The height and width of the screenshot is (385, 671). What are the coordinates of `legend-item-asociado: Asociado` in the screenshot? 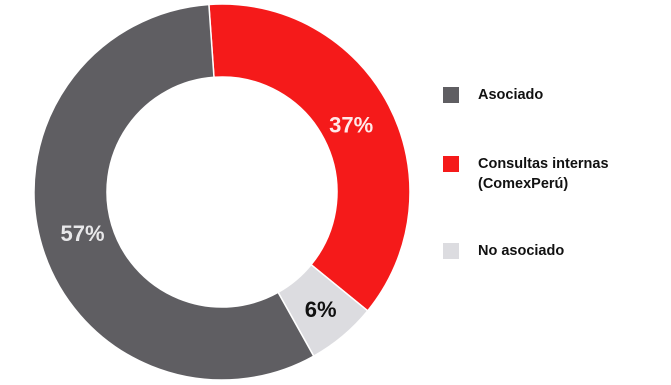 It's located at (493, 95).